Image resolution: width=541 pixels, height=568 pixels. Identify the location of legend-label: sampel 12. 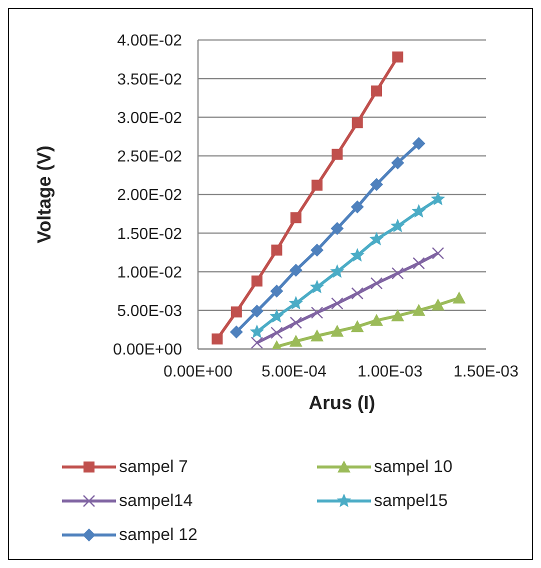
(158, 535).